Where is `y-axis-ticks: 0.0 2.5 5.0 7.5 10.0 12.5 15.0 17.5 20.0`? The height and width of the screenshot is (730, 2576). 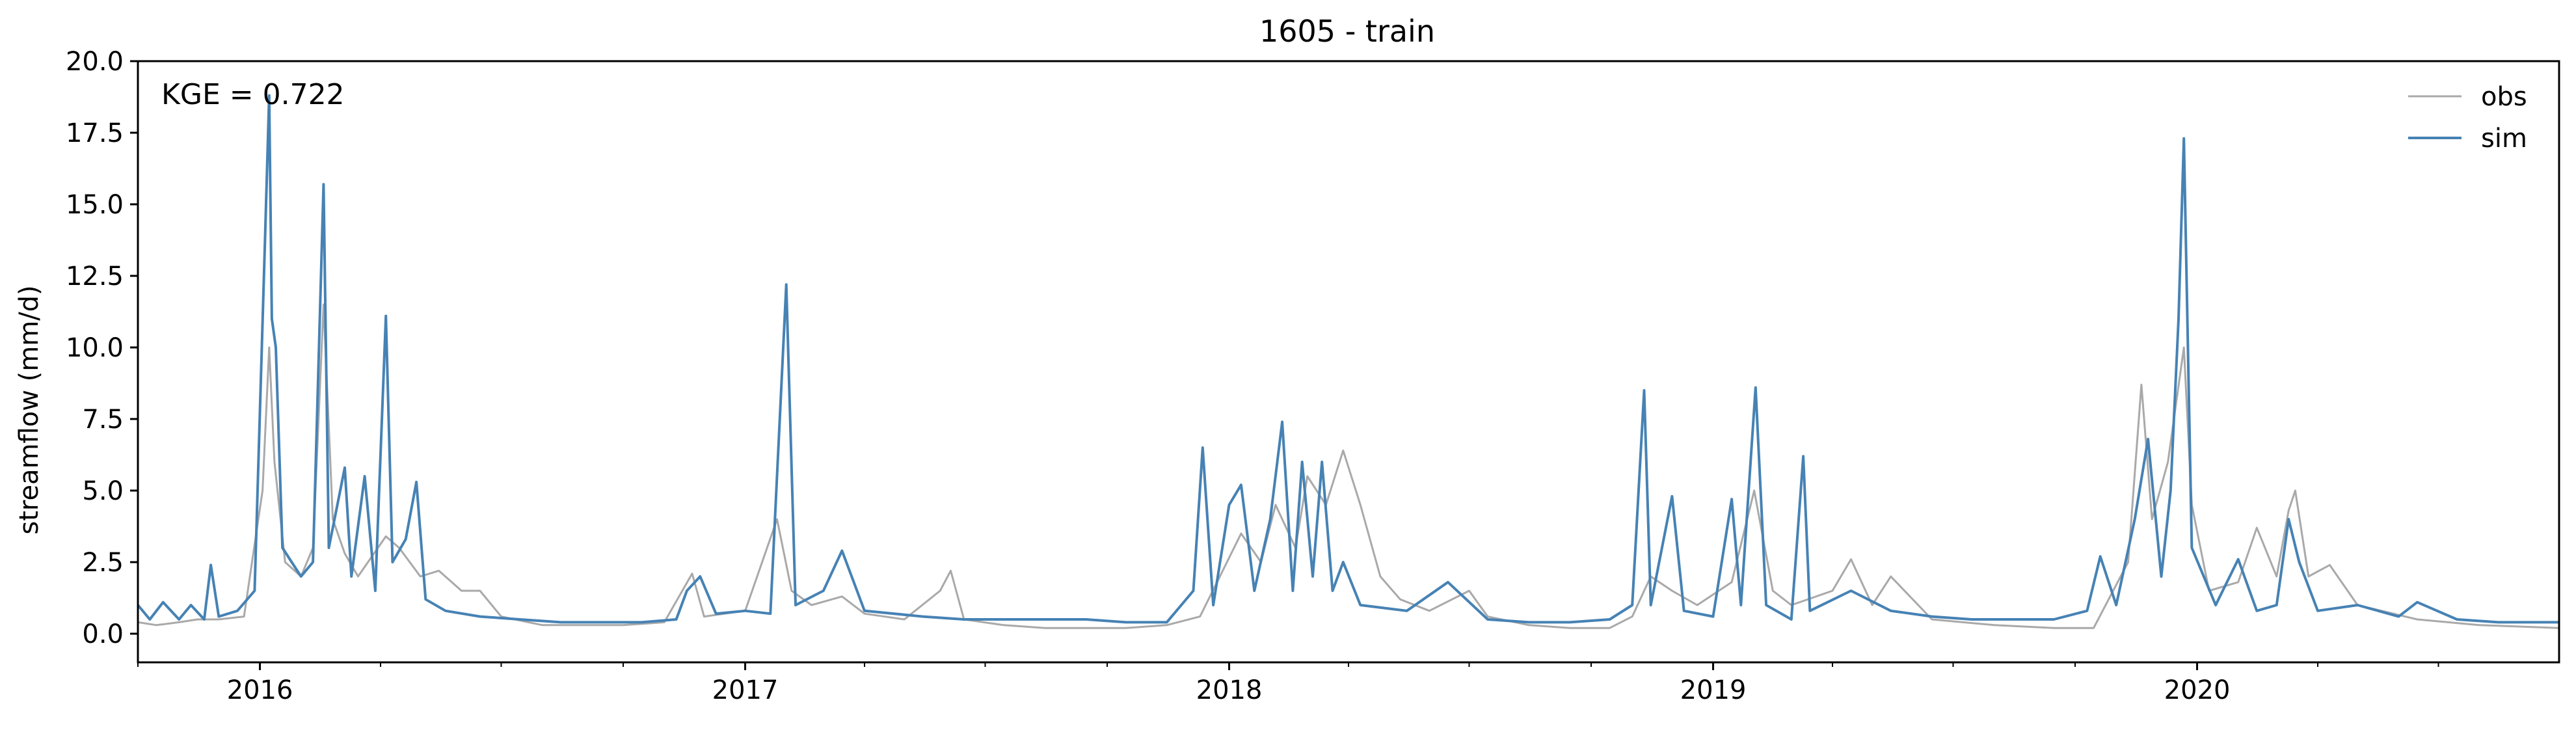
y-axis-ticks: 0.0 2.5 5.0 7.5 10.0 12.5 15.0 17.5 20.0 is located at coordinates (102, 348).